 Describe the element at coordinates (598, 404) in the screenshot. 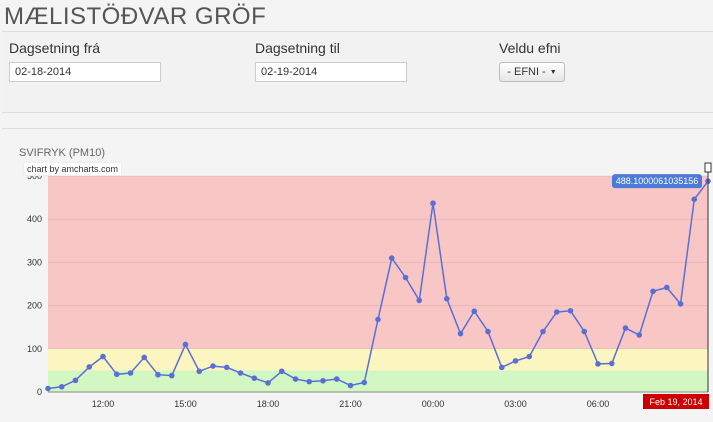

I see `x-tick-label-6: 06:00` at that location.